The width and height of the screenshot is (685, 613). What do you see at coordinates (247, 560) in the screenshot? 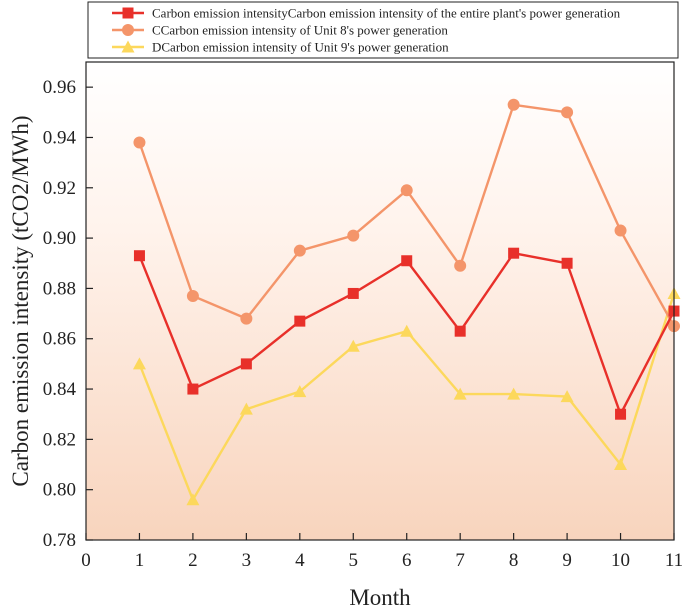
I see `x-tick-label: 3` at bounding box center [247, 560].